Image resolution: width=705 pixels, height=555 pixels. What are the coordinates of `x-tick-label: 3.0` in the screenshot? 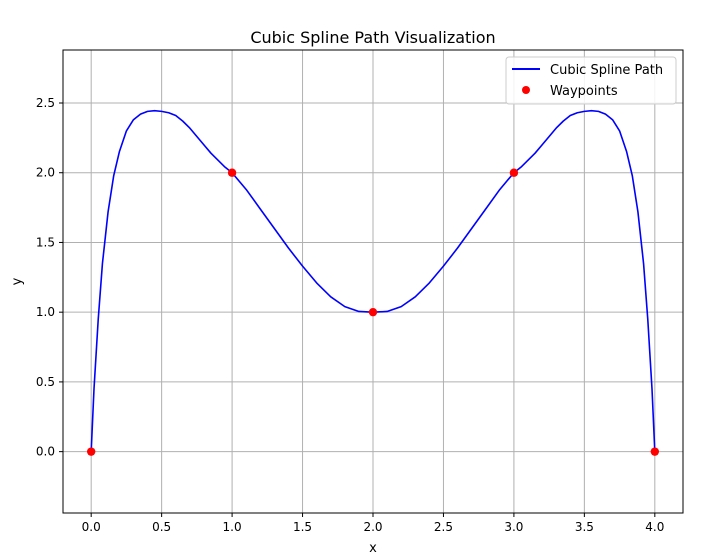 It's located at (513, 527).